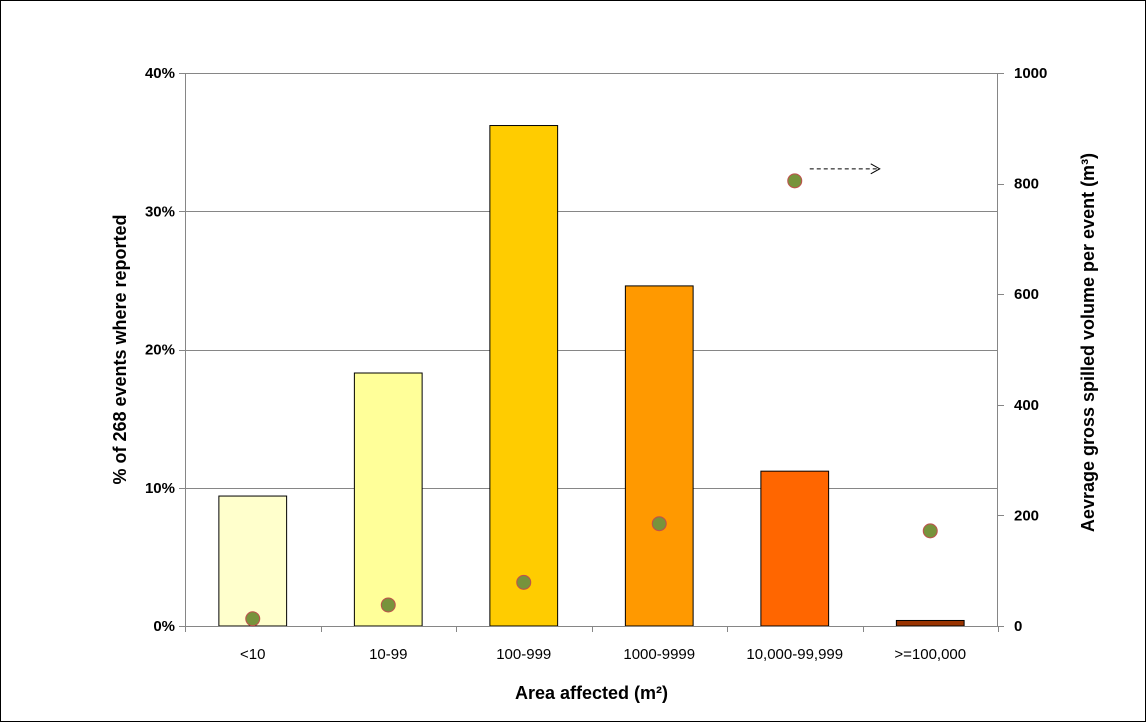  What do you see at coordinates (160, 211) in the screenshot?
I see `left-tick-label: 30%` at bounding box center [160, 211].